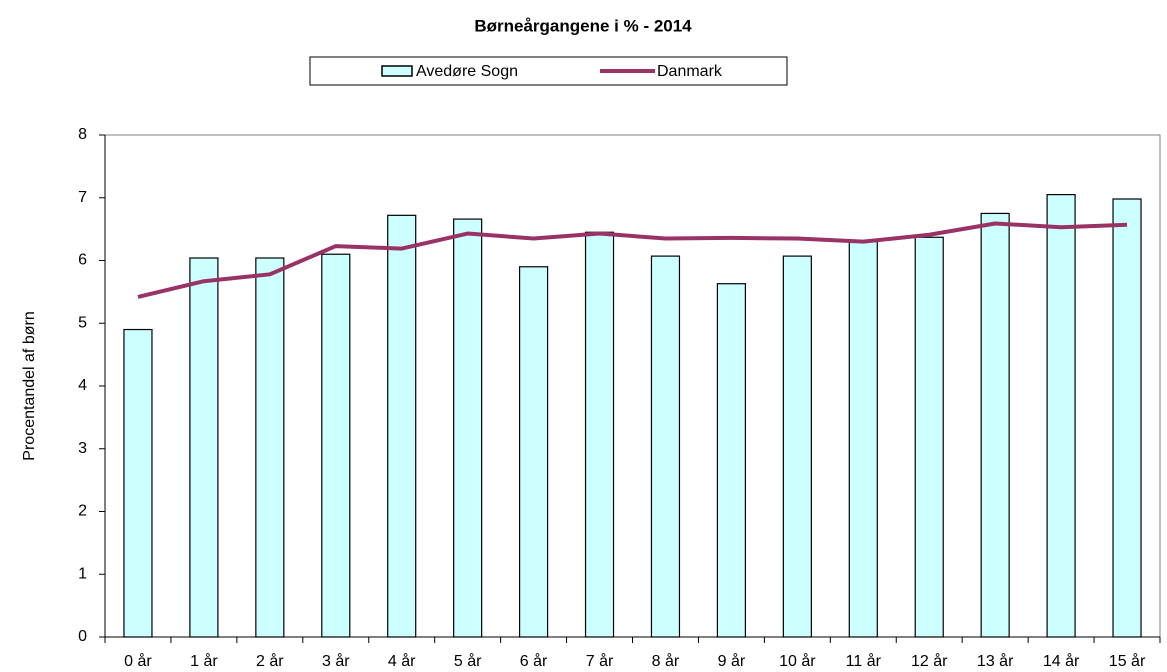  Describe the element at coordinates (1127, 661) in the screenshot. I see `x-tick-label: 15 år` at that location.